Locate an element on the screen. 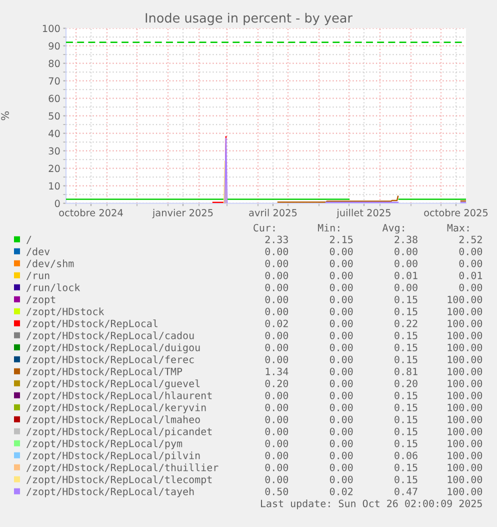 The width and height of the screenshot is (497, 527). legend-label: /zopt/HDstock/RepLocal/hlaurent is located at coordinates (119, 396).